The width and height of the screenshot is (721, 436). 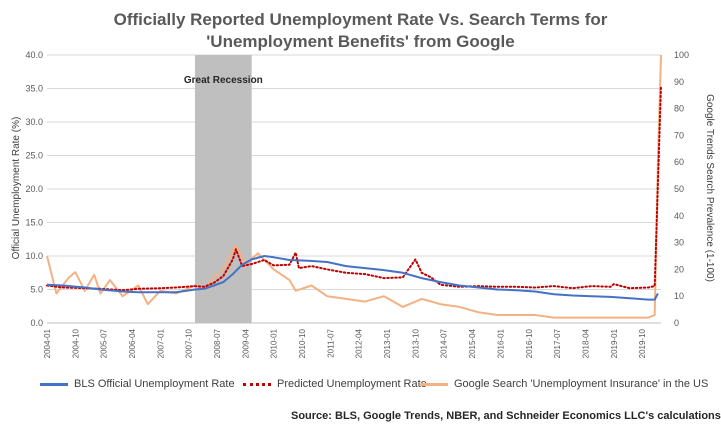 I want to click on x-tick-label: 2016-10, so click(x=529, y=343).